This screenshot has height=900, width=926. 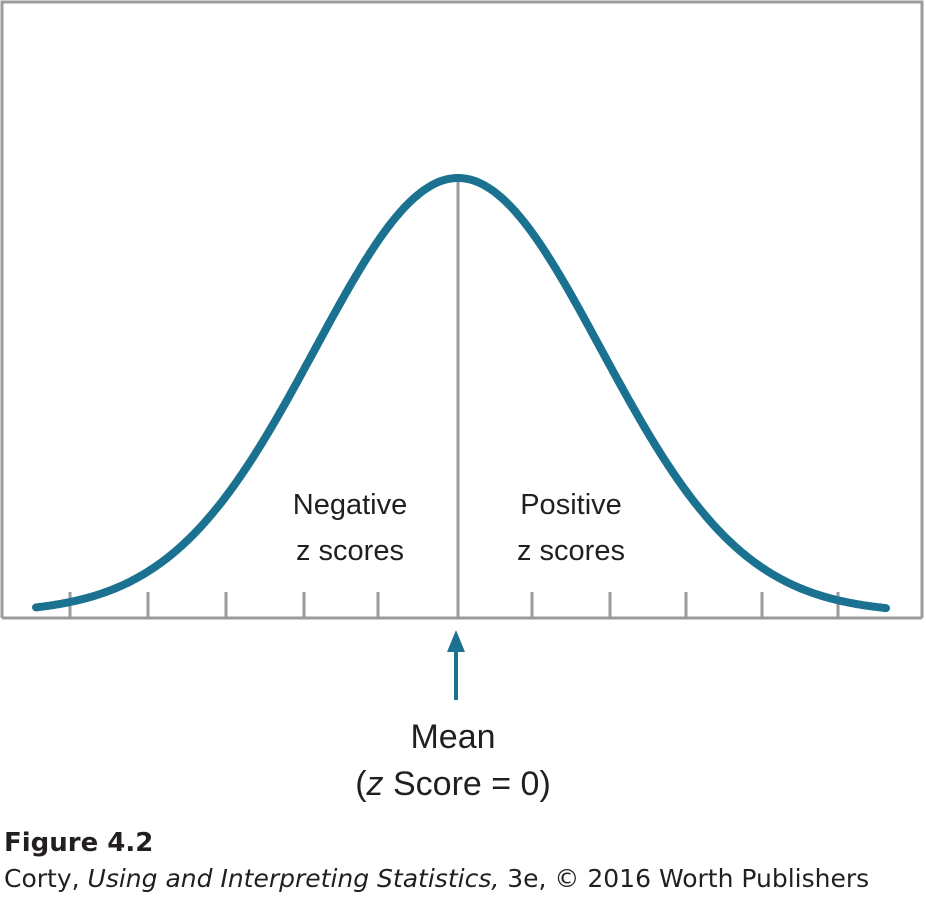 I want to click on positive-label-line1: Positive, so click(x=571, y=505).